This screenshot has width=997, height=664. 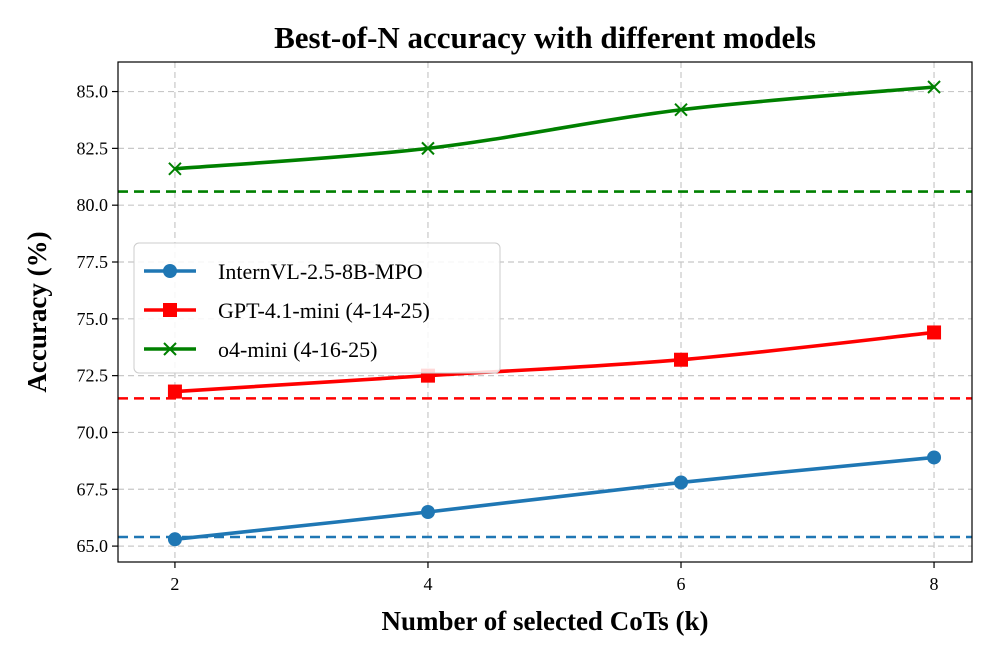 I want to click on y-tick-label: 85.0, so click(x=93, y=92).